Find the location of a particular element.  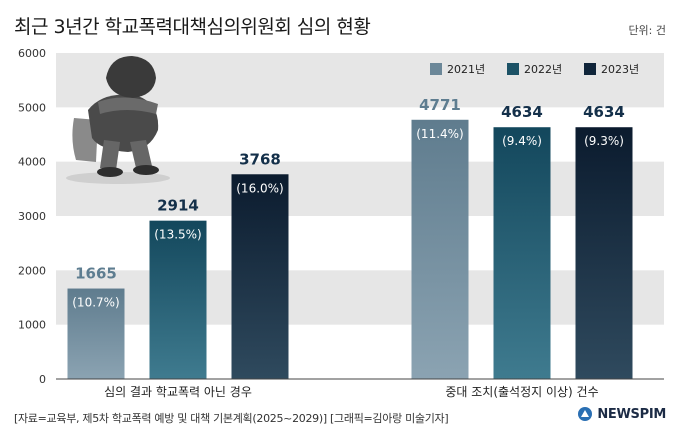

percent-label: (9.4%) is located at coordinates (522, 141).